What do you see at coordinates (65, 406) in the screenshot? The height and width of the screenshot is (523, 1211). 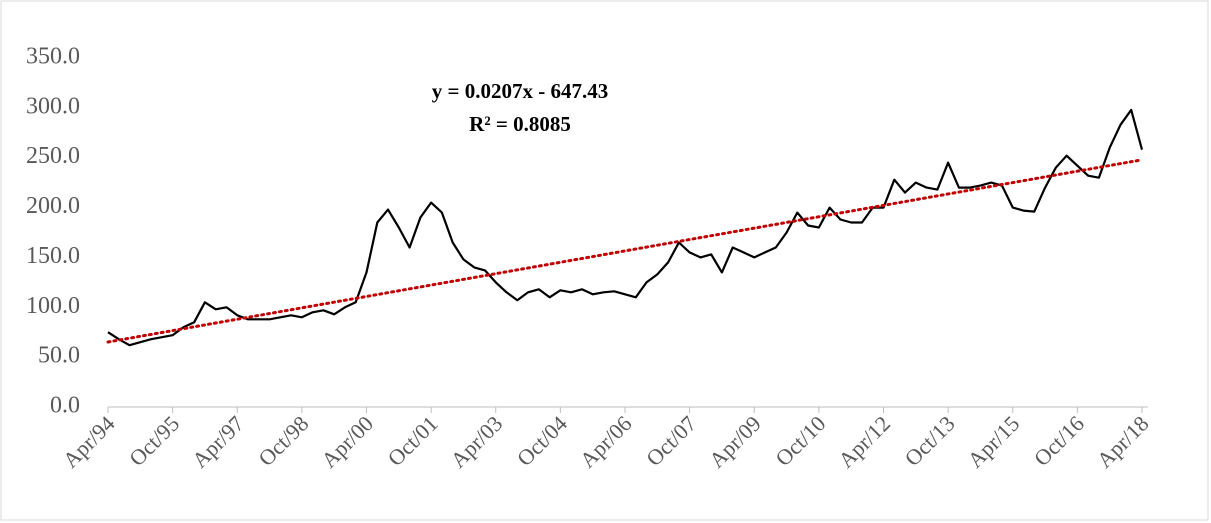 I see `y-tick-label: 0.0` at bounding box center [65, 406].